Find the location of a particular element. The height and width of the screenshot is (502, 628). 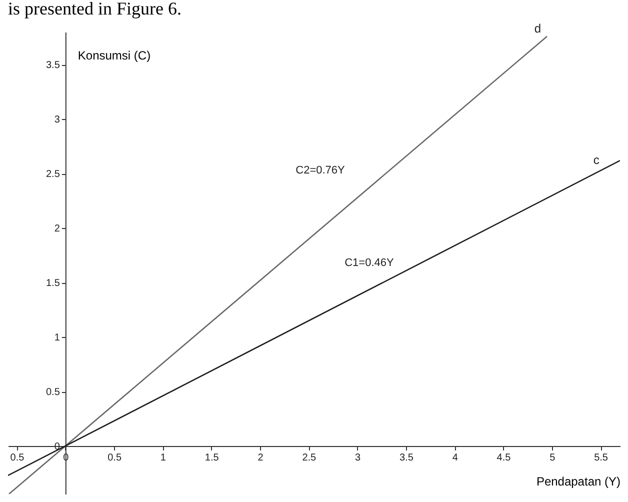

series-label: c is located at coordinates (596, 160).